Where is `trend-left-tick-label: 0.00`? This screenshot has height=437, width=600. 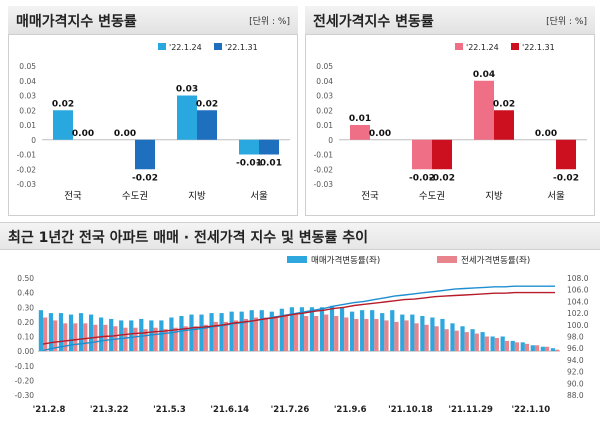 trend-left-tick-label: 0.00 is located at coordinates (25, 351).